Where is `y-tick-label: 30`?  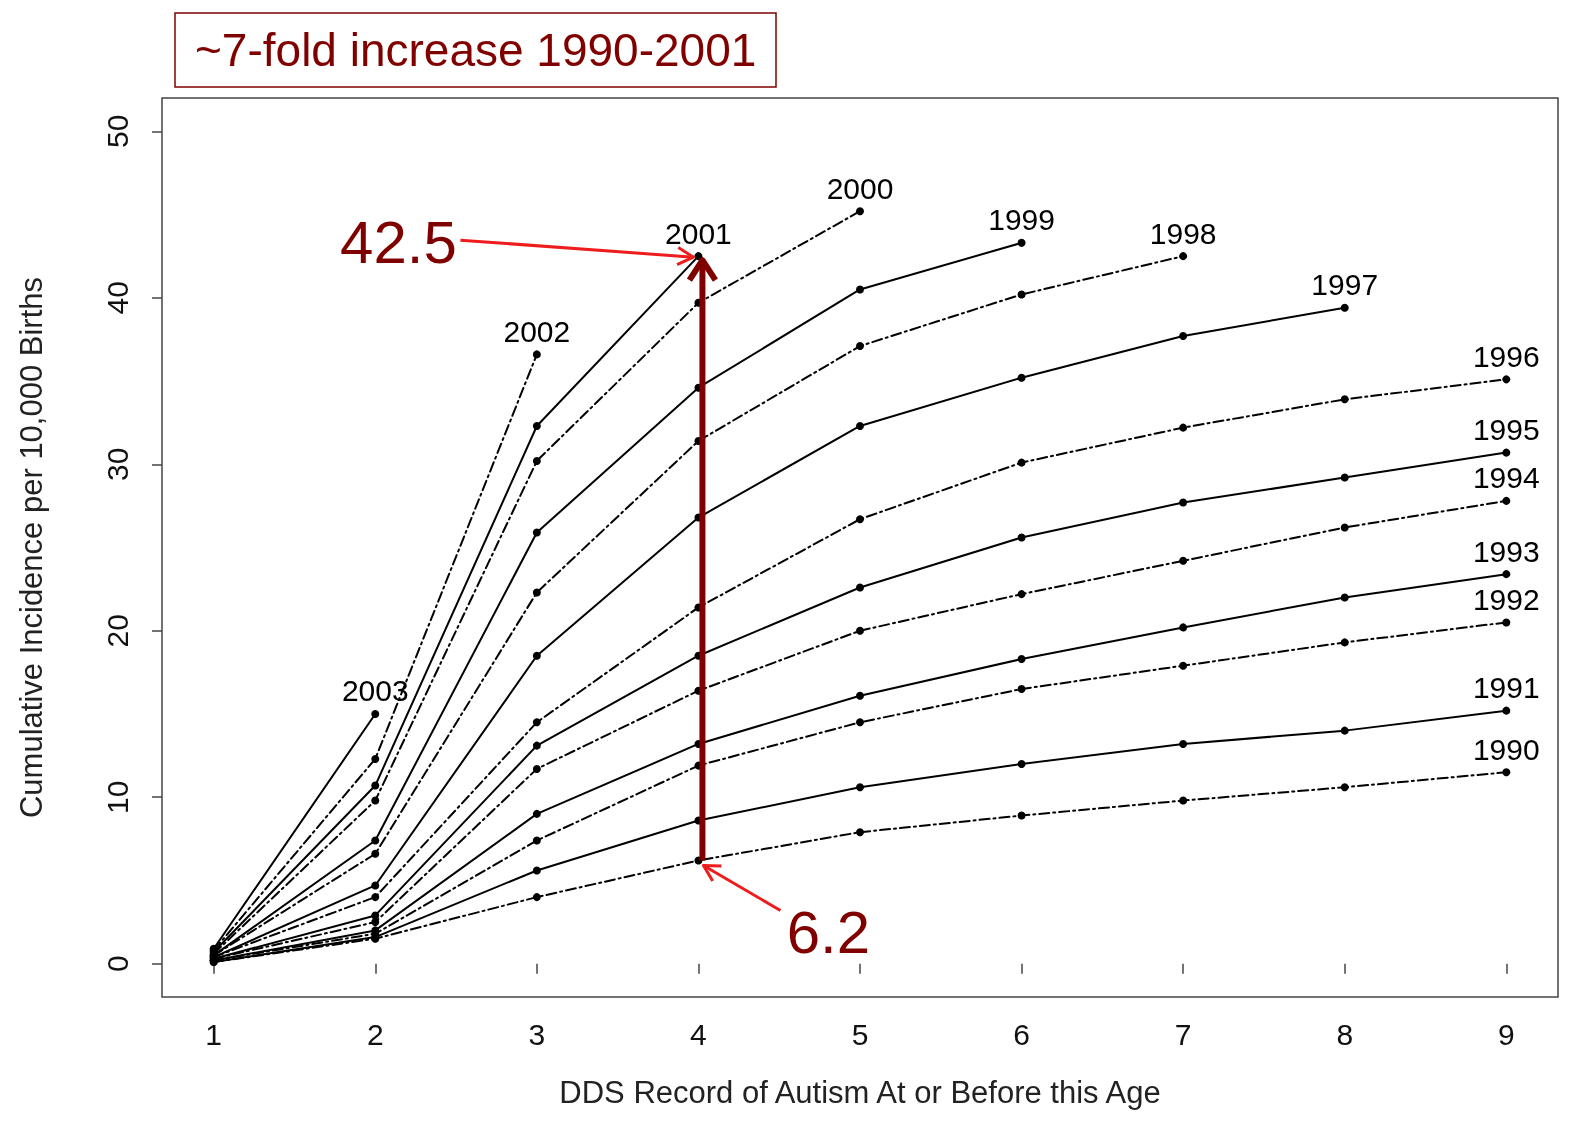 y-tick-label: 30 is located at coordinates (117, 464).